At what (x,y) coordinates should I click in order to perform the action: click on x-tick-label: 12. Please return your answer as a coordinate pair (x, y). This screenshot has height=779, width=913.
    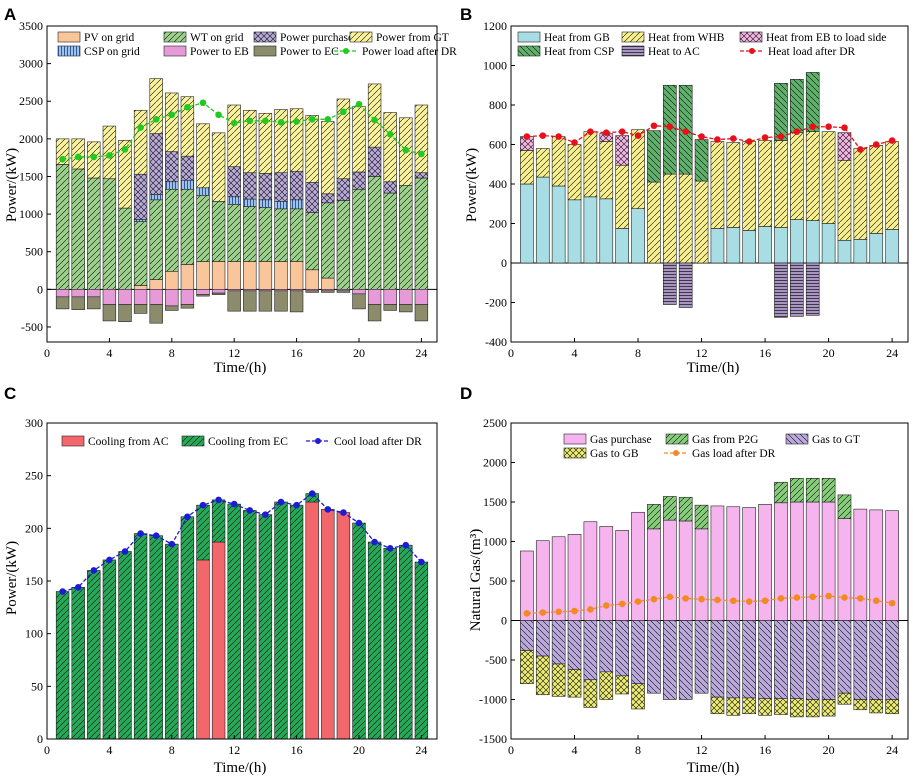
    Looking at the image, I should click on (234, 750).